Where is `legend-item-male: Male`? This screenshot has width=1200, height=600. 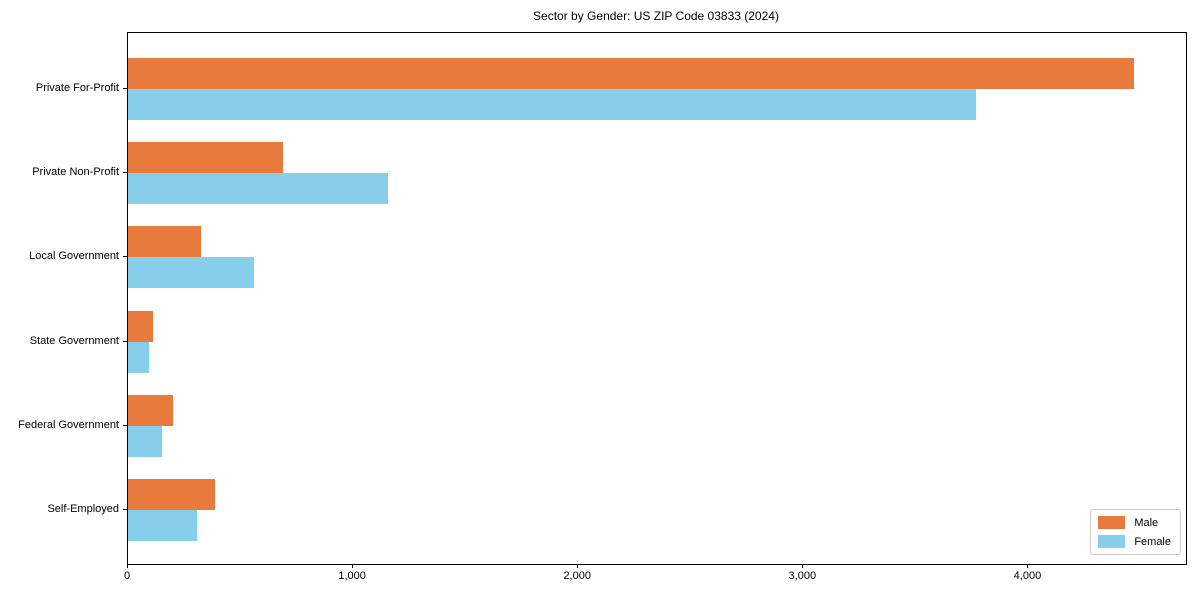
legend-item-male: Male is located at coordinates (1134, 522).